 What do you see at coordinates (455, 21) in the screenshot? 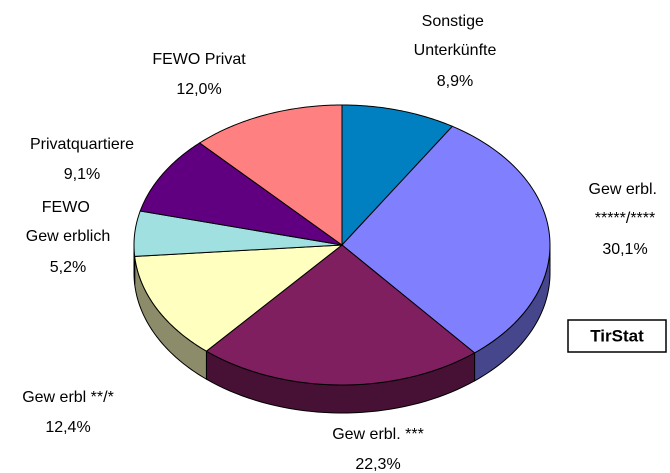
I see `label-line: Sonstige` at bounding box center [455, 21].